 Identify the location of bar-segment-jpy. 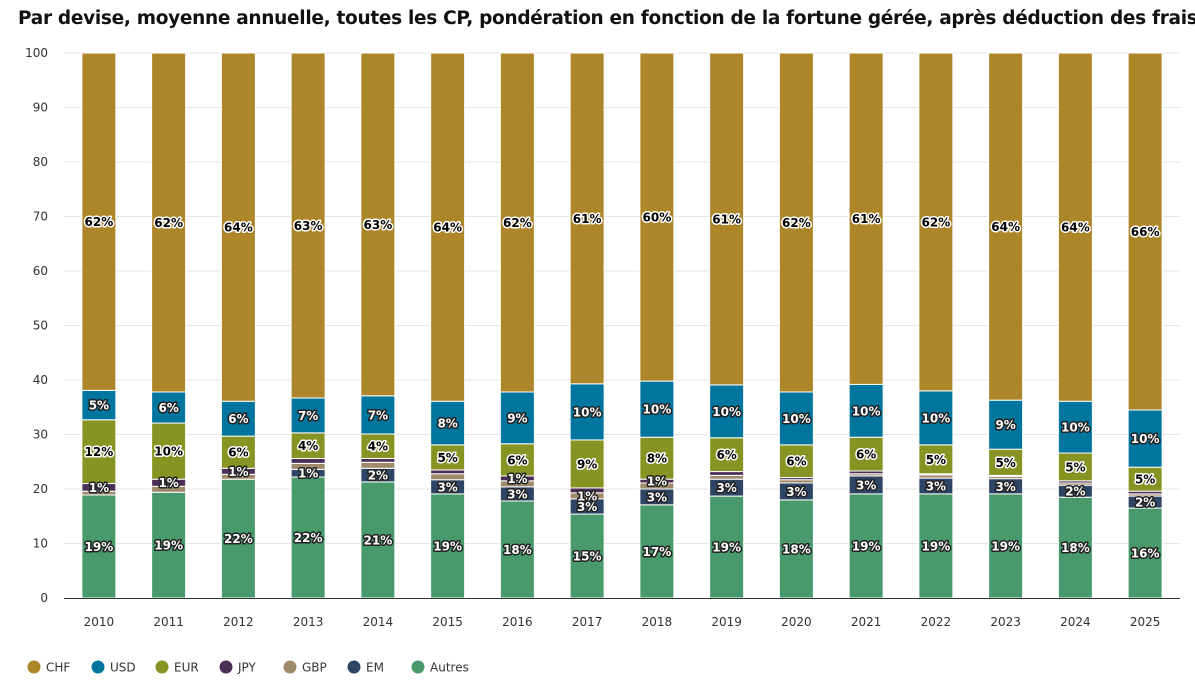
(378, 460).